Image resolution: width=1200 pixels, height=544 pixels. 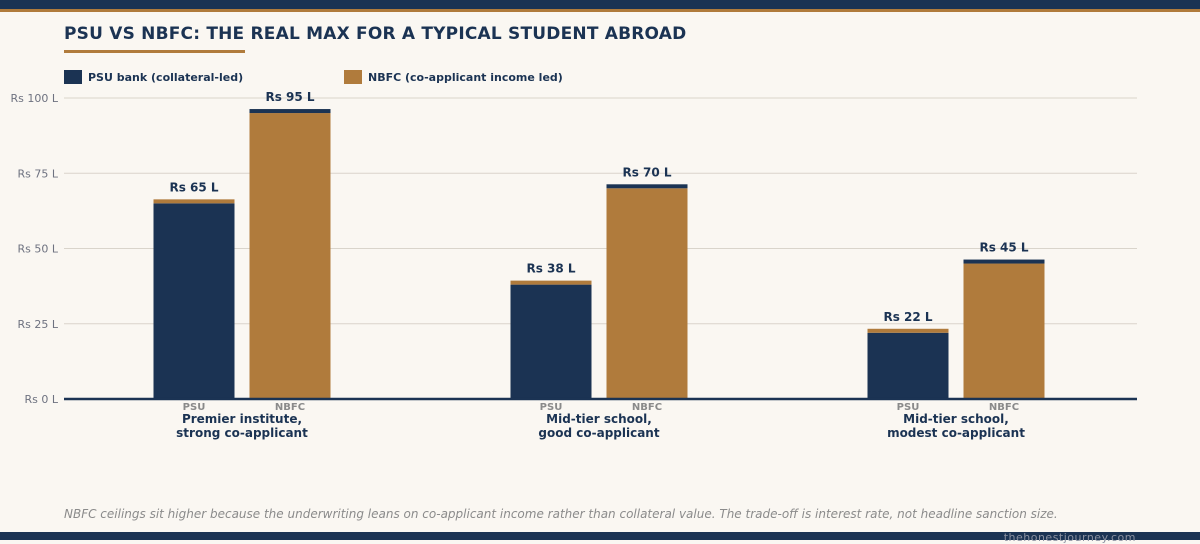 I want to click on y-tick-label: Rs 25 L, so click(x=38, y=324).